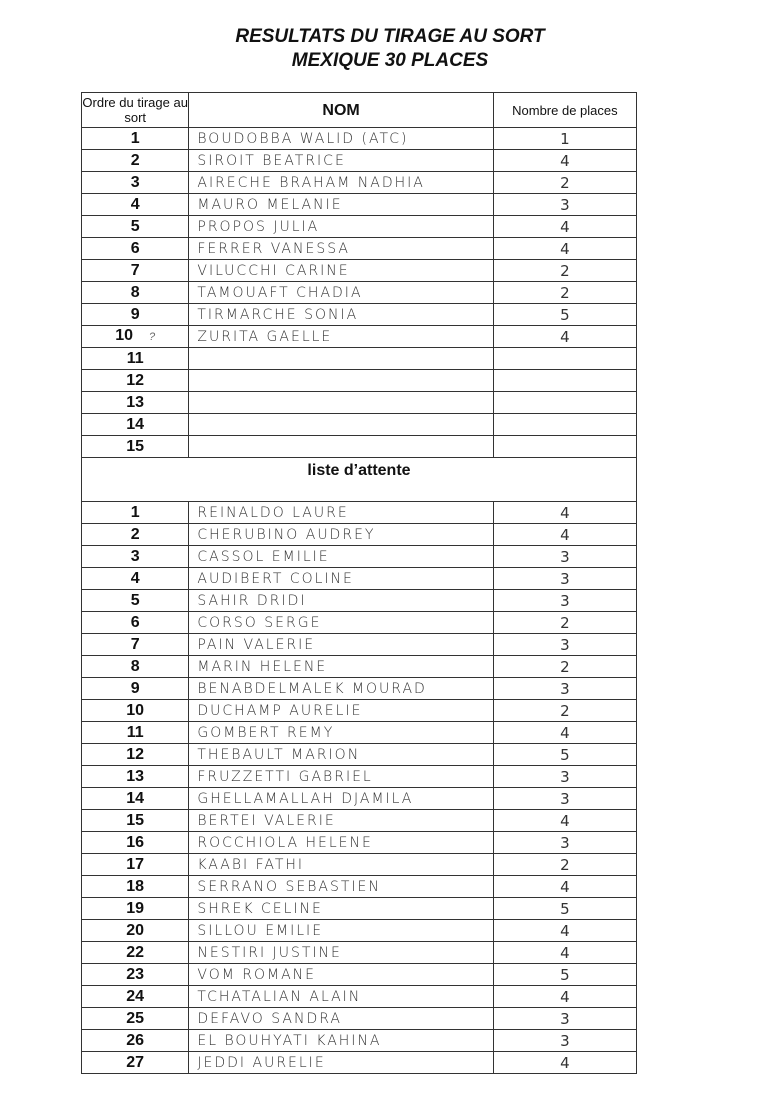  I want to click on waiting_list-row: 11 GOMBERT REMY 4, so click(359, 732).